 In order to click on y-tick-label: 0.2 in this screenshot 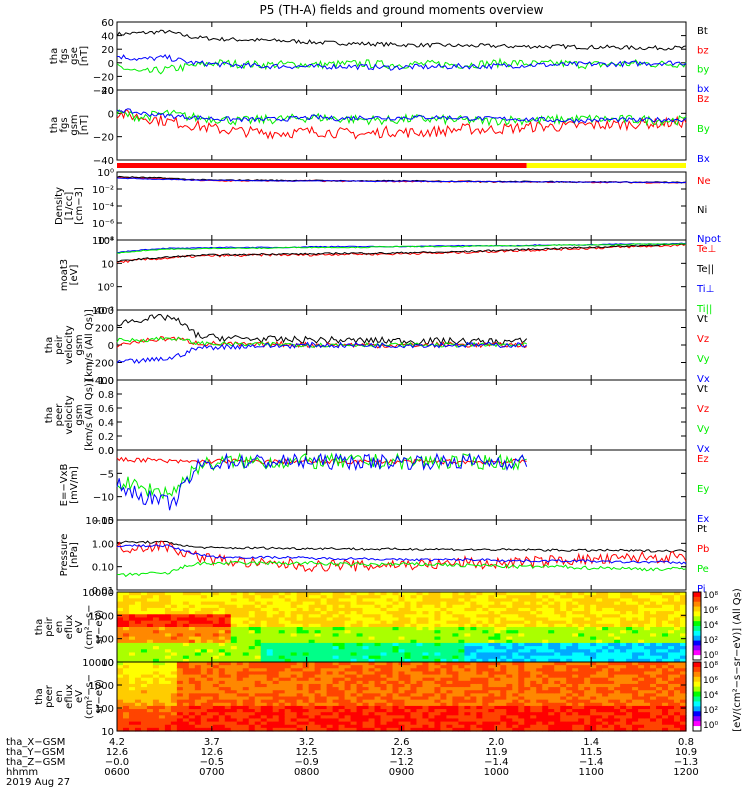, I will do `click(106, 437)`.